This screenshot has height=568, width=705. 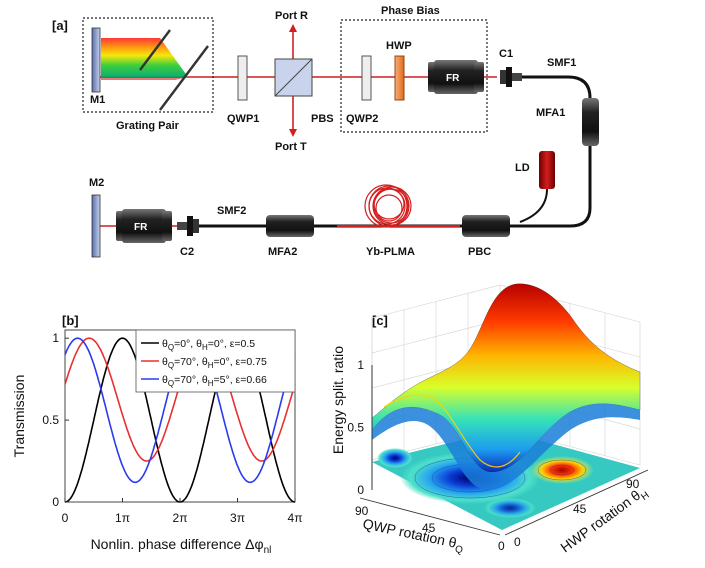 What do you see at coordinates (70, 320) in the screenshot?
I see `panel-b-tag: [b]` at bounding box center [70, 320].